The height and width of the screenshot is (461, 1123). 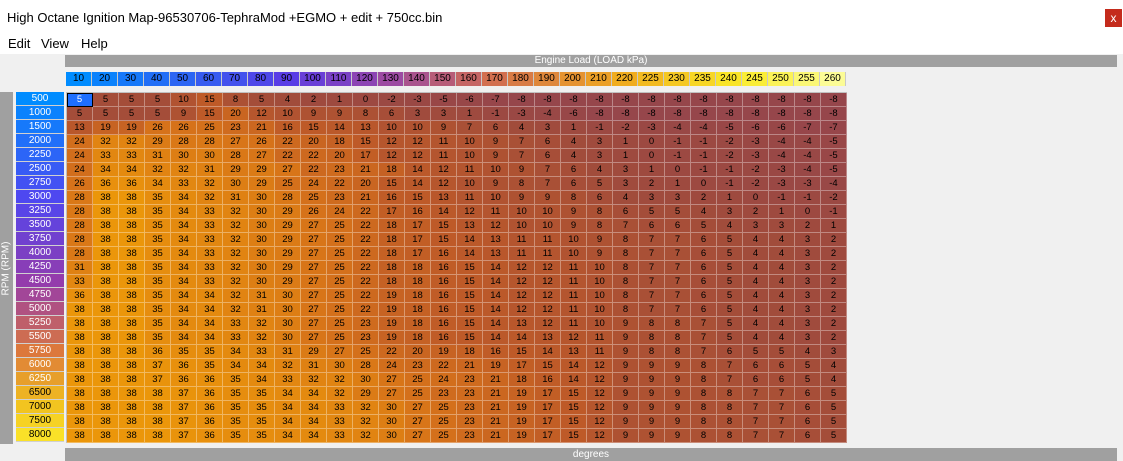 What do you see at coordinates (340, 352) in the screenshot?
I see `map-cell: 27` at bounding box center [340, 352].